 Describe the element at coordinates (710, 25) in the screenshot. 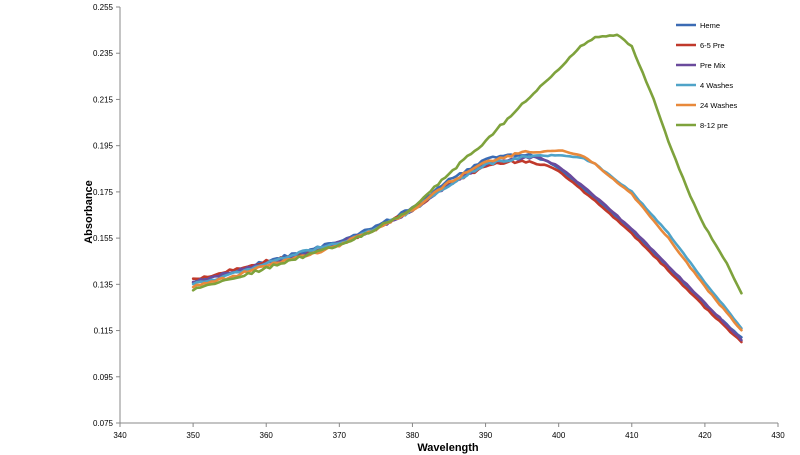

I see `legend-label: Heme` at that location.